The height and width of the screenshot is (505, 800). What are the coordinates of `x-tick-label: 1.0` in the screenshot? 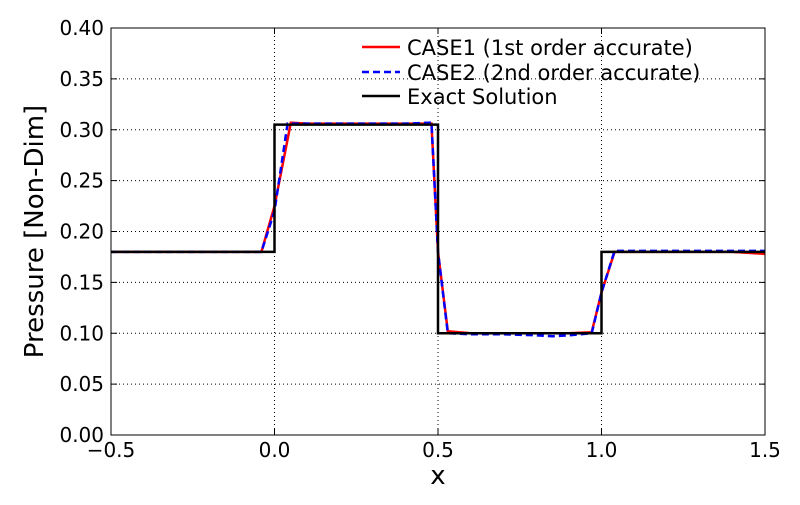 It's located at (602, 450).